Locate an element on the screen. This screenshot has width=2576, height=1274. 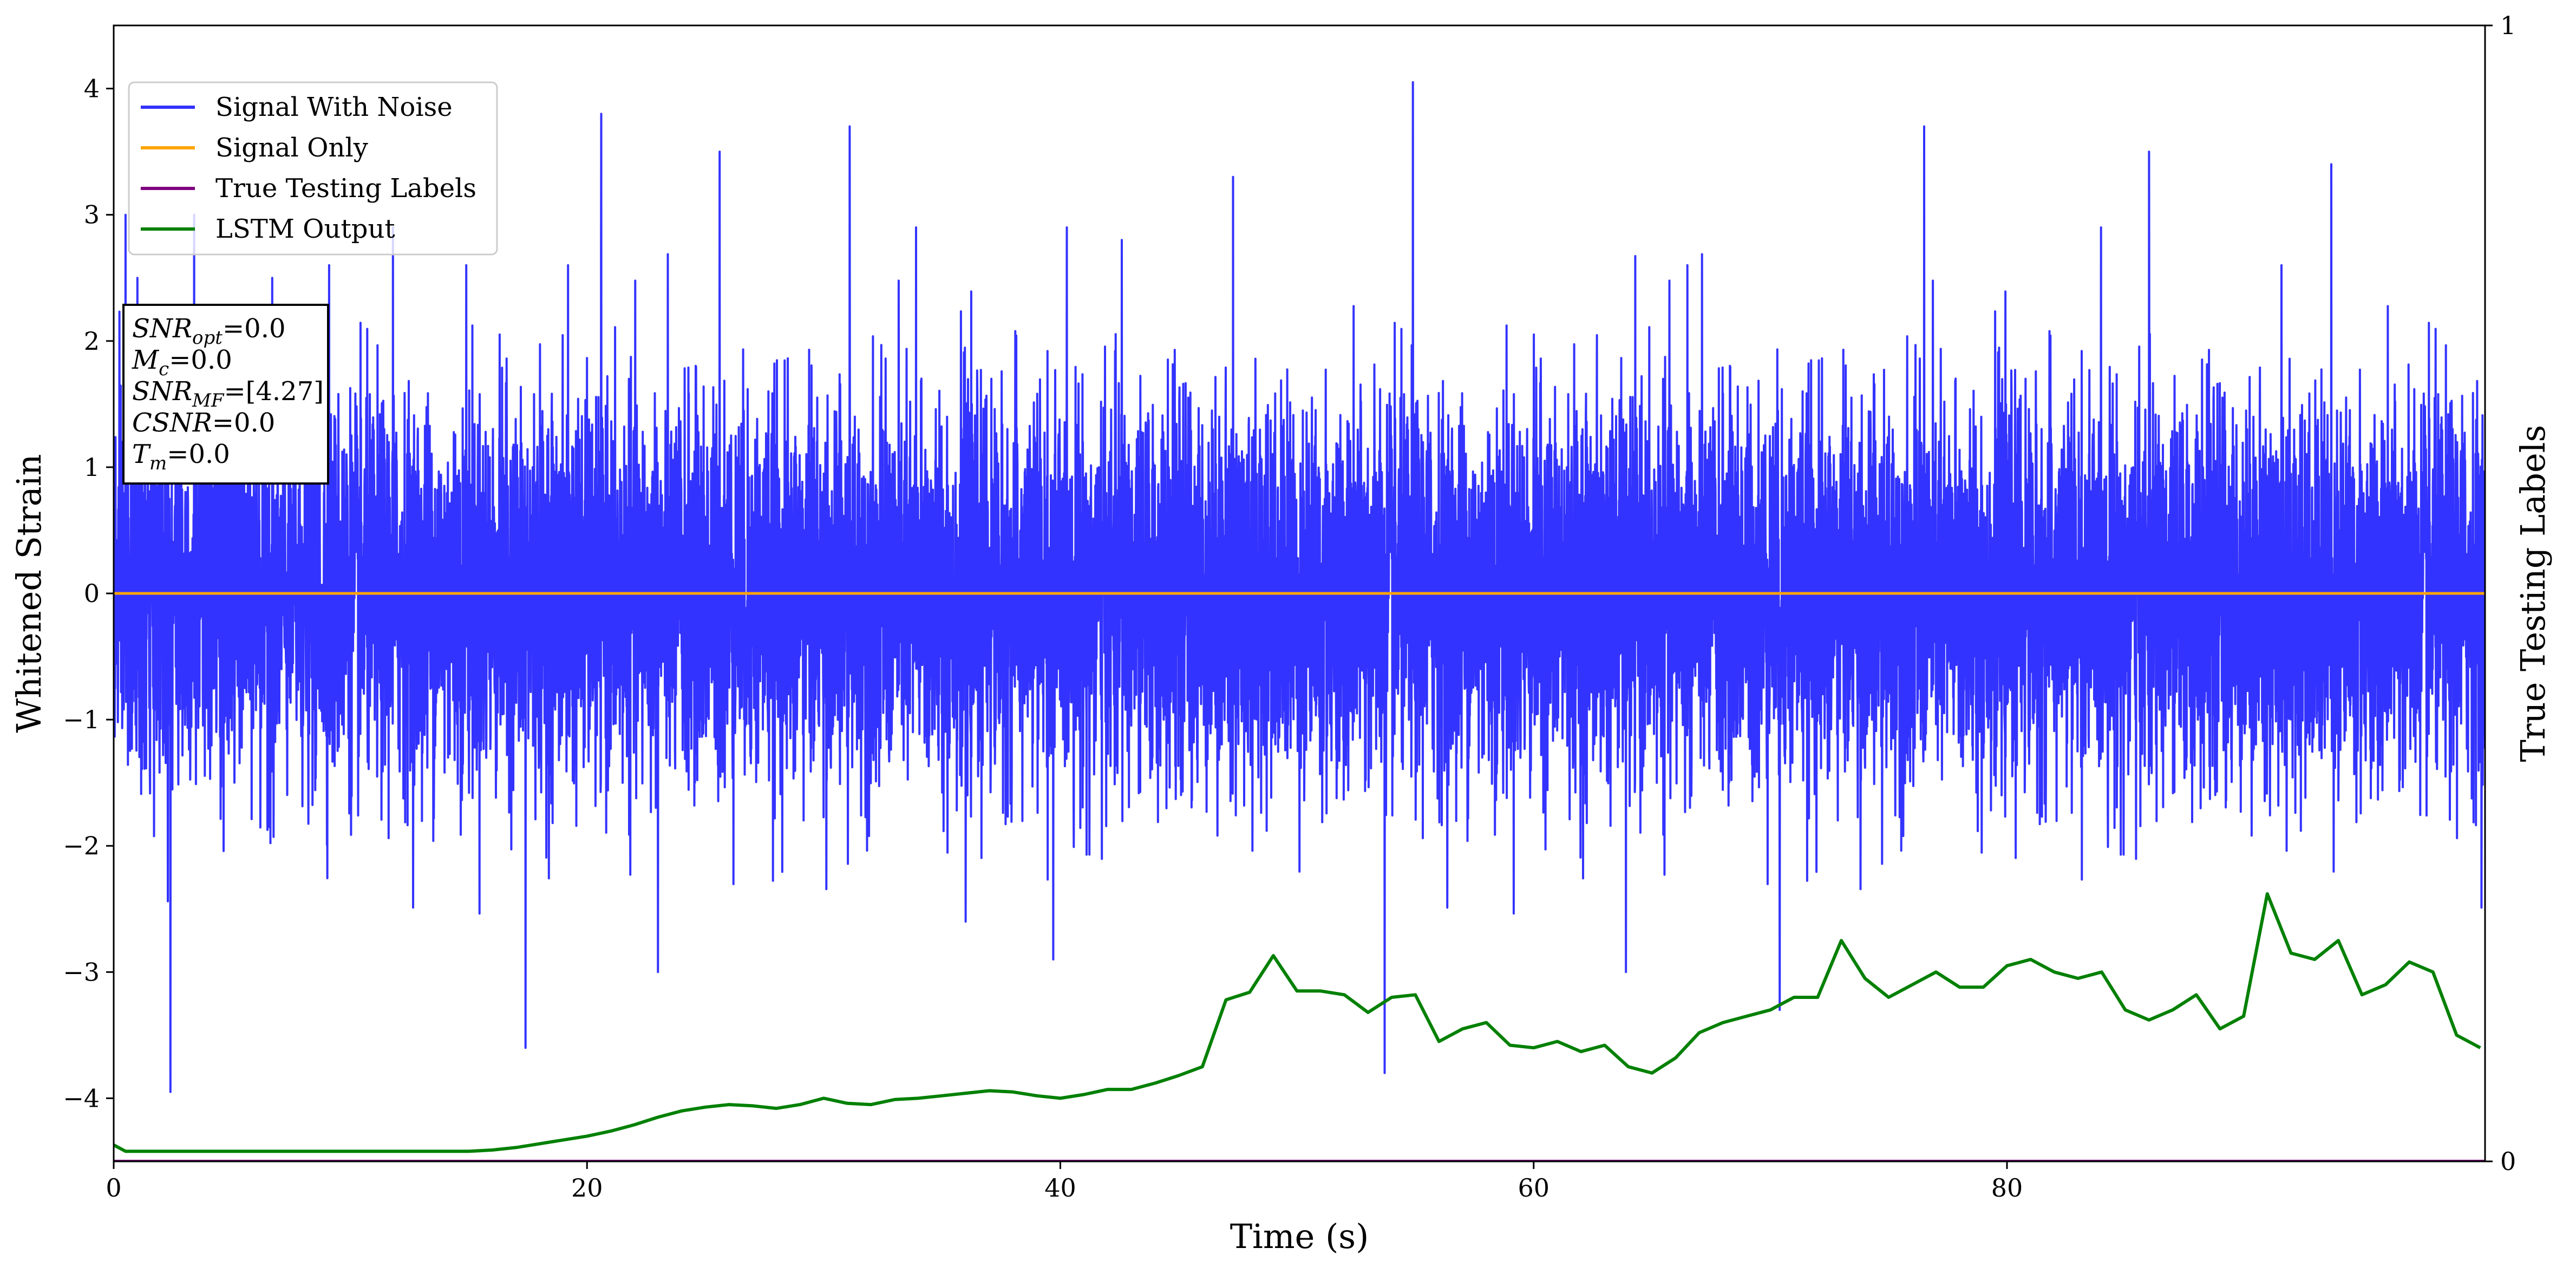
info-value: =[4.27] is located at coordinates (274, 391).